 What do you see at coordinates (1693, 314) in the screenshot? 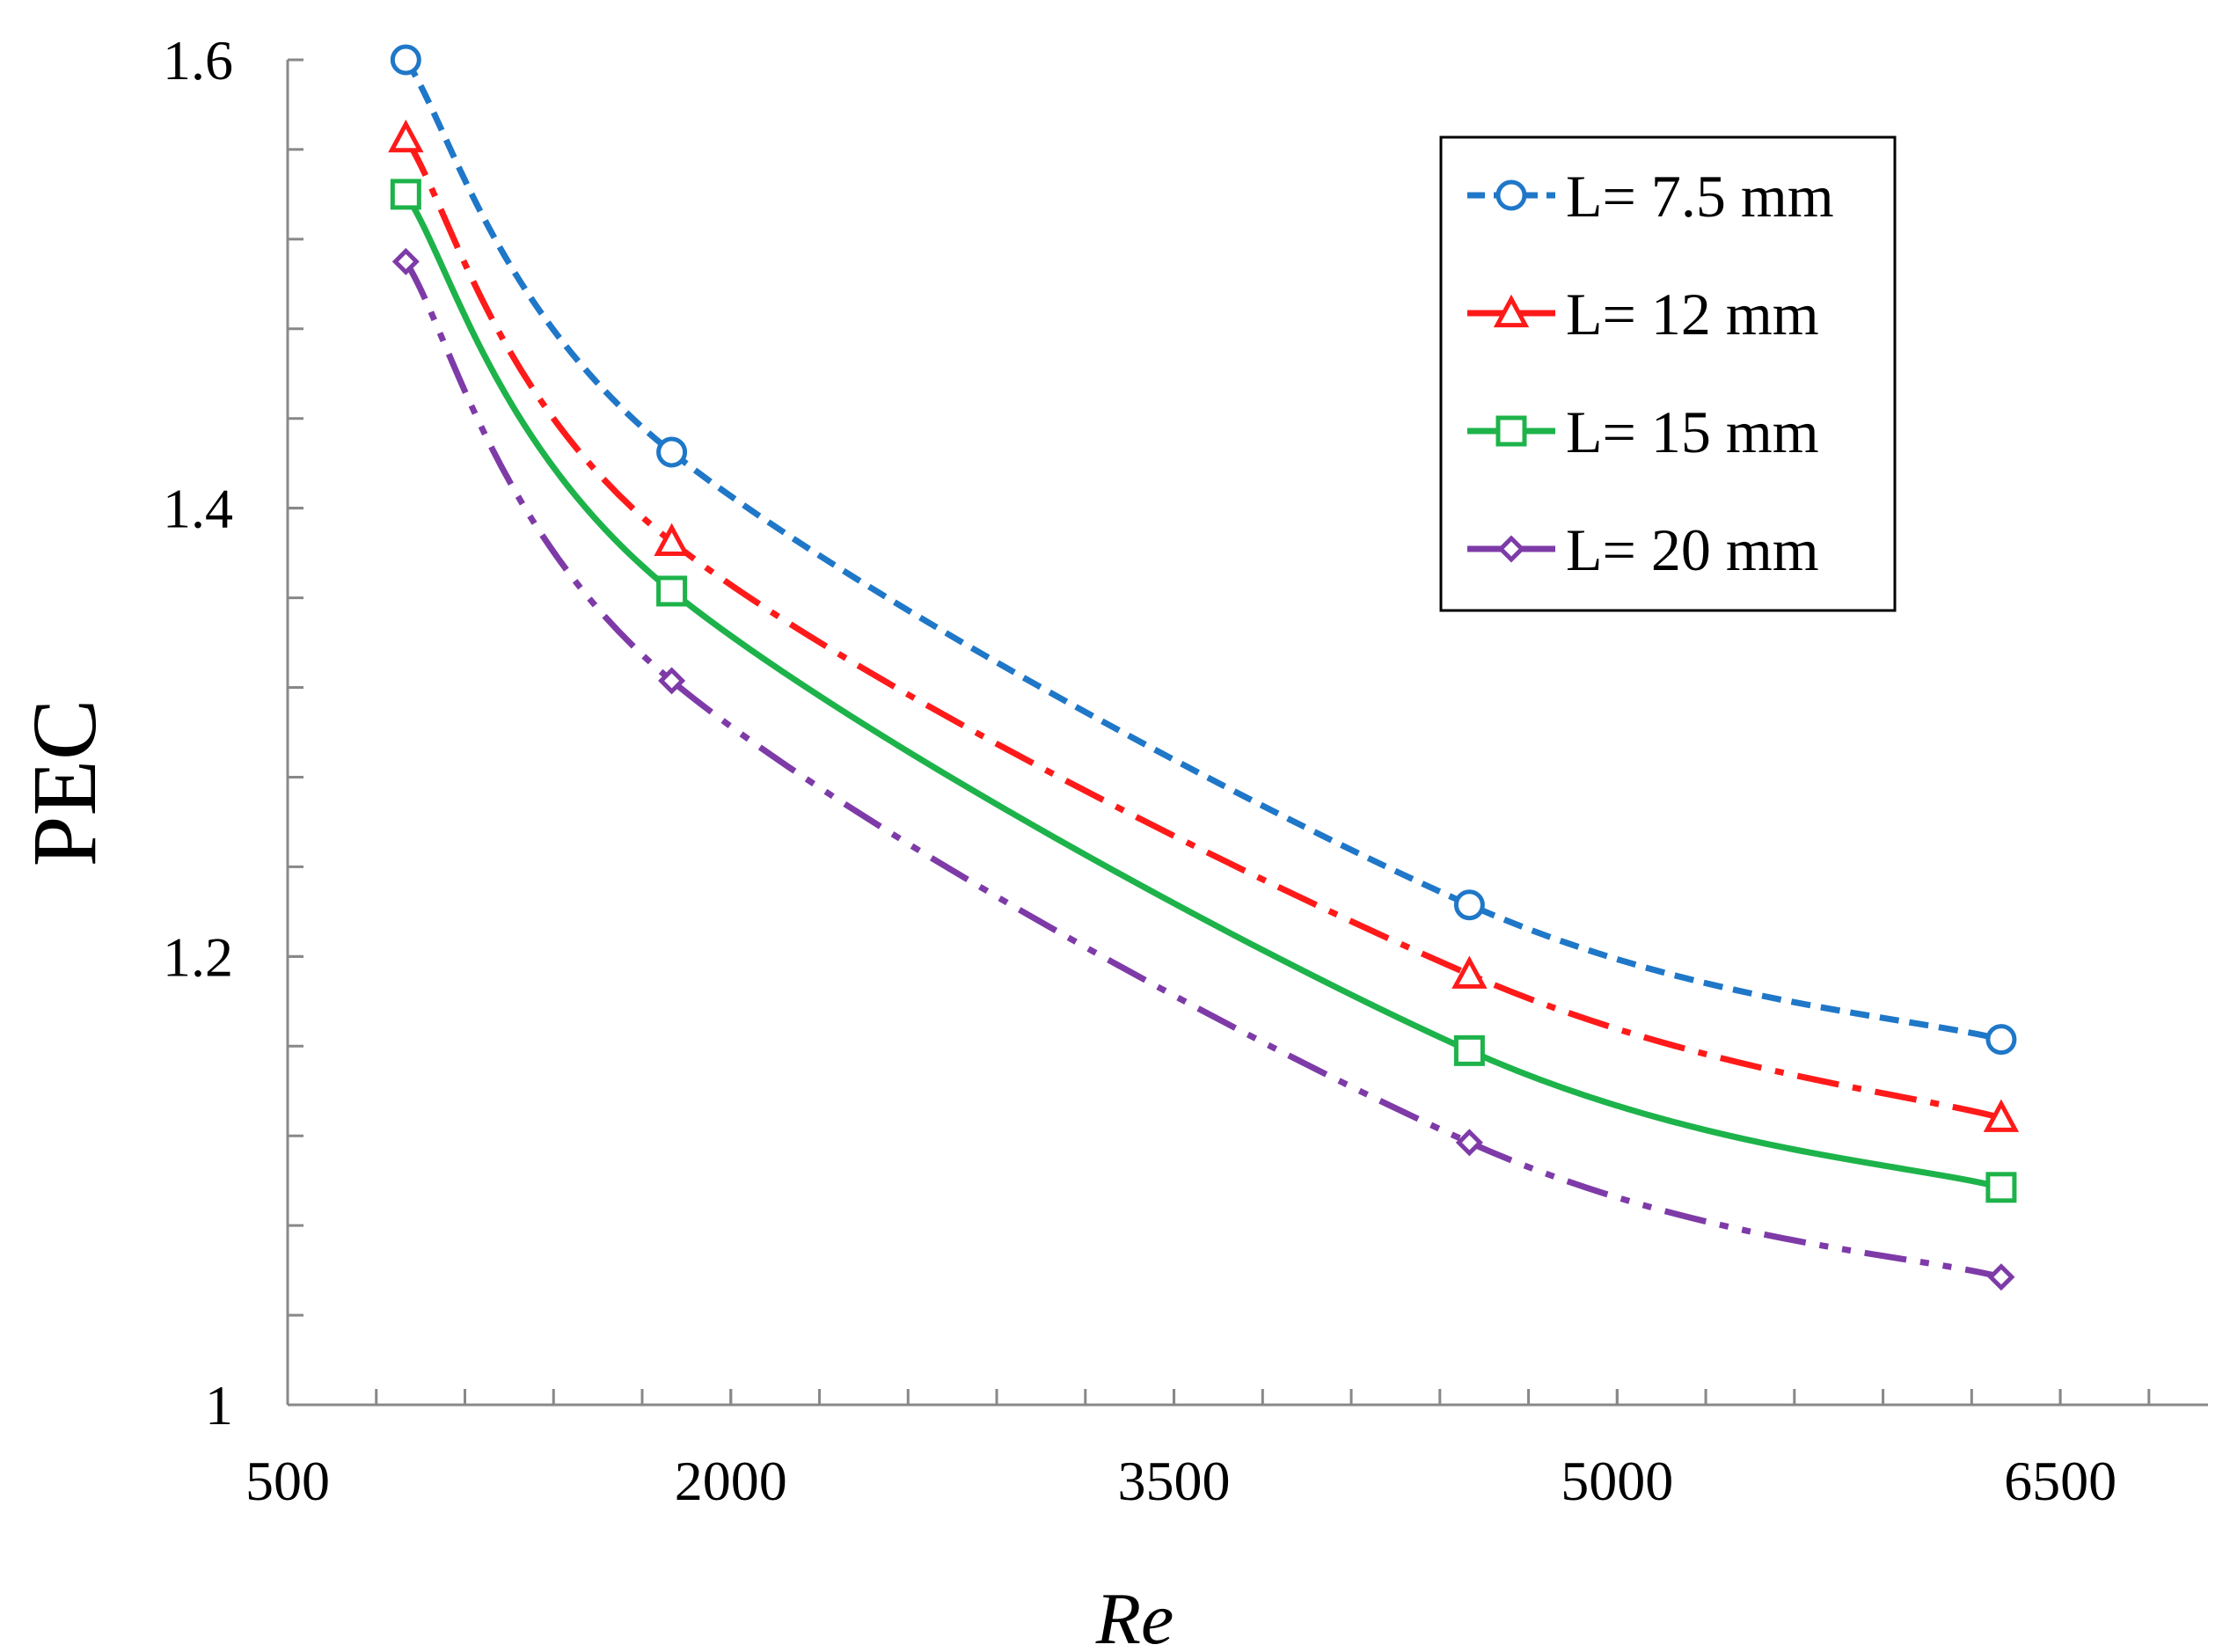
I see `legend-label-2: L= 12 mm` at bounding box center [1693, 314].